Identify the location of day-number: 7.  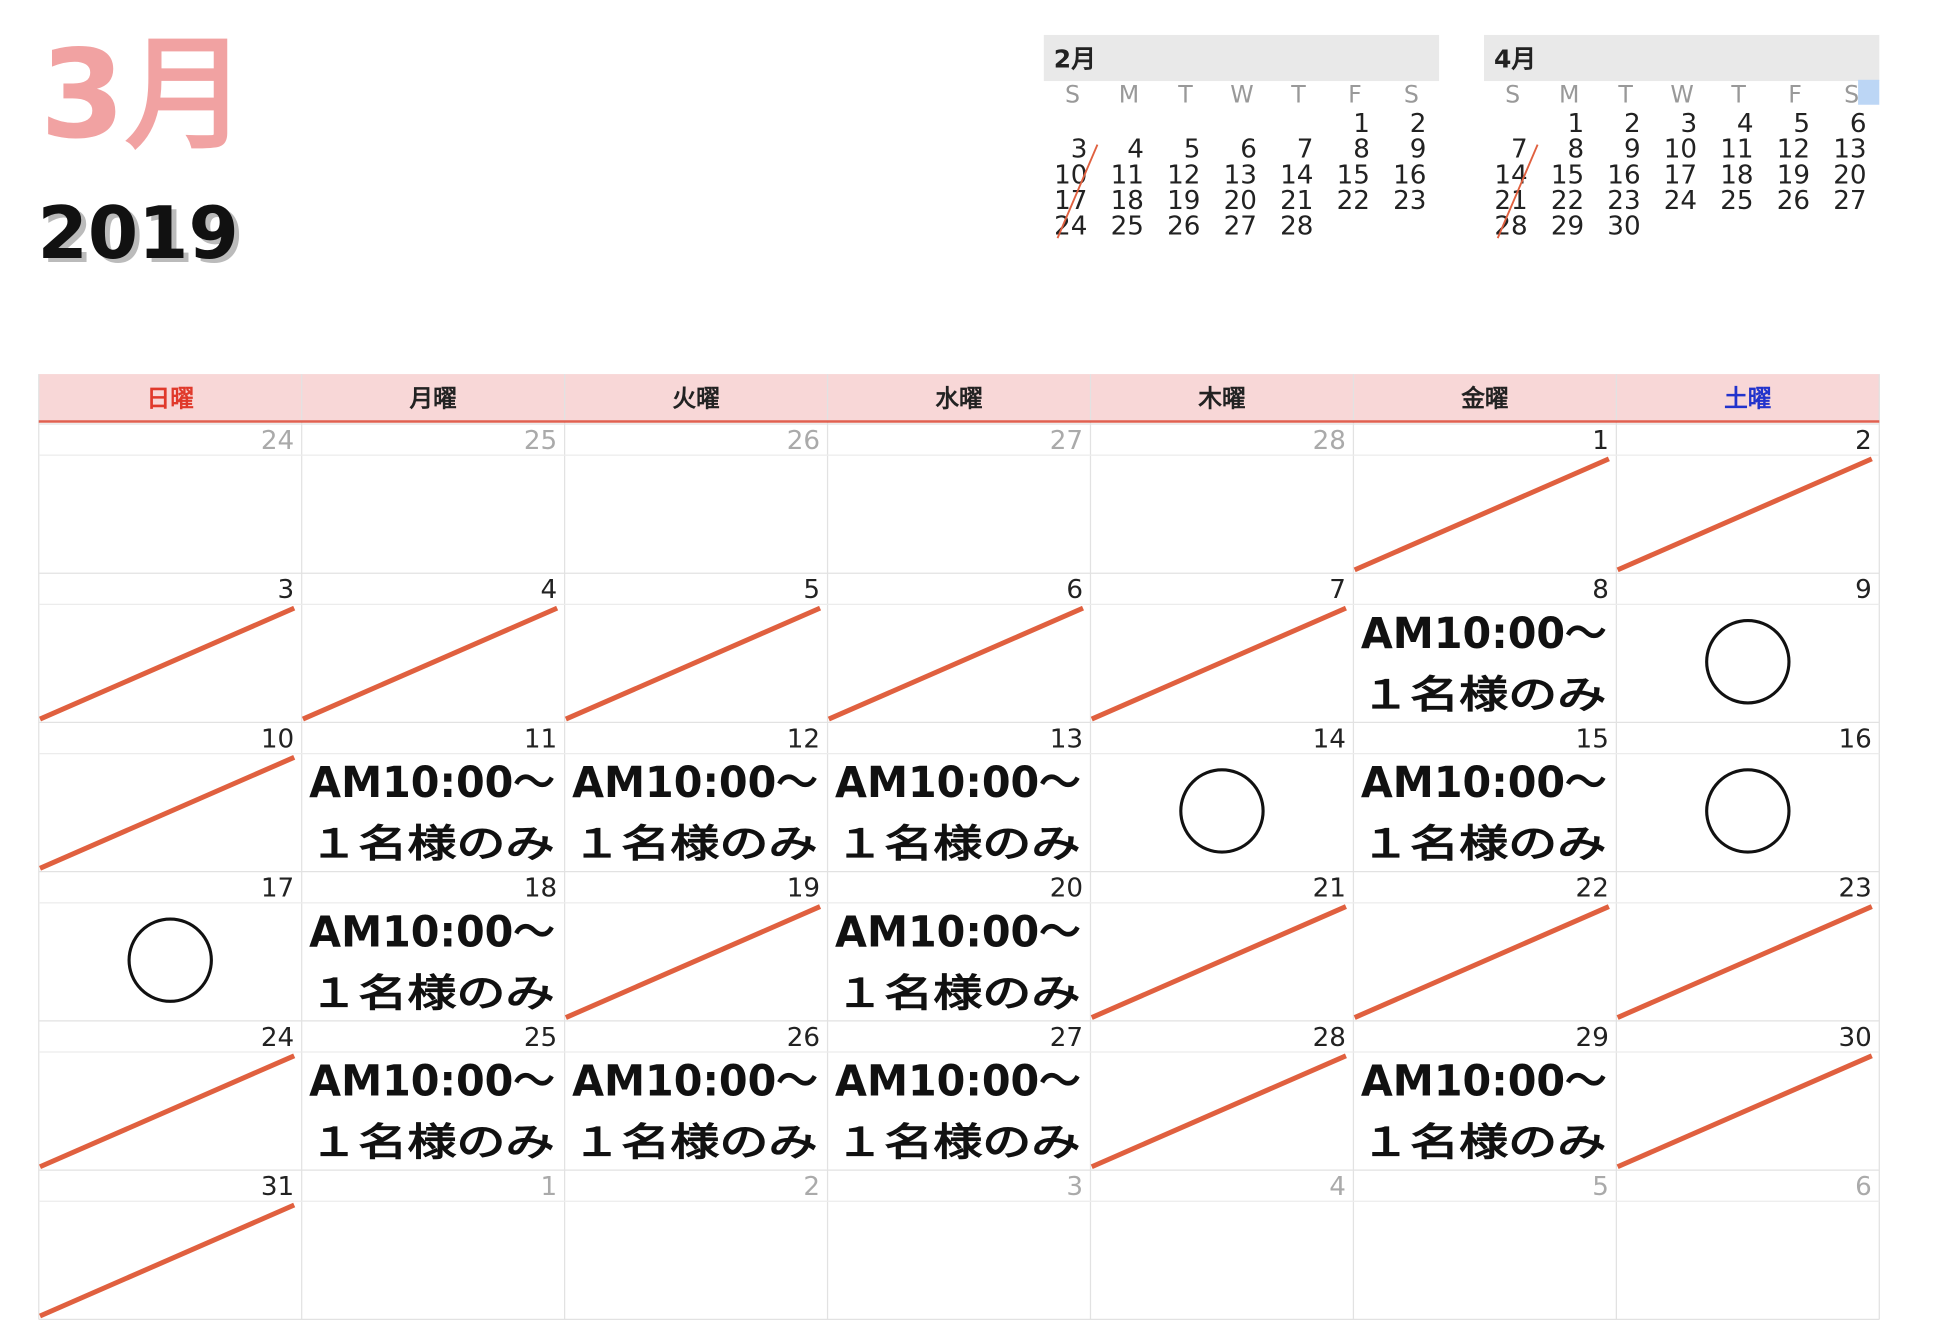
(1337, 590).